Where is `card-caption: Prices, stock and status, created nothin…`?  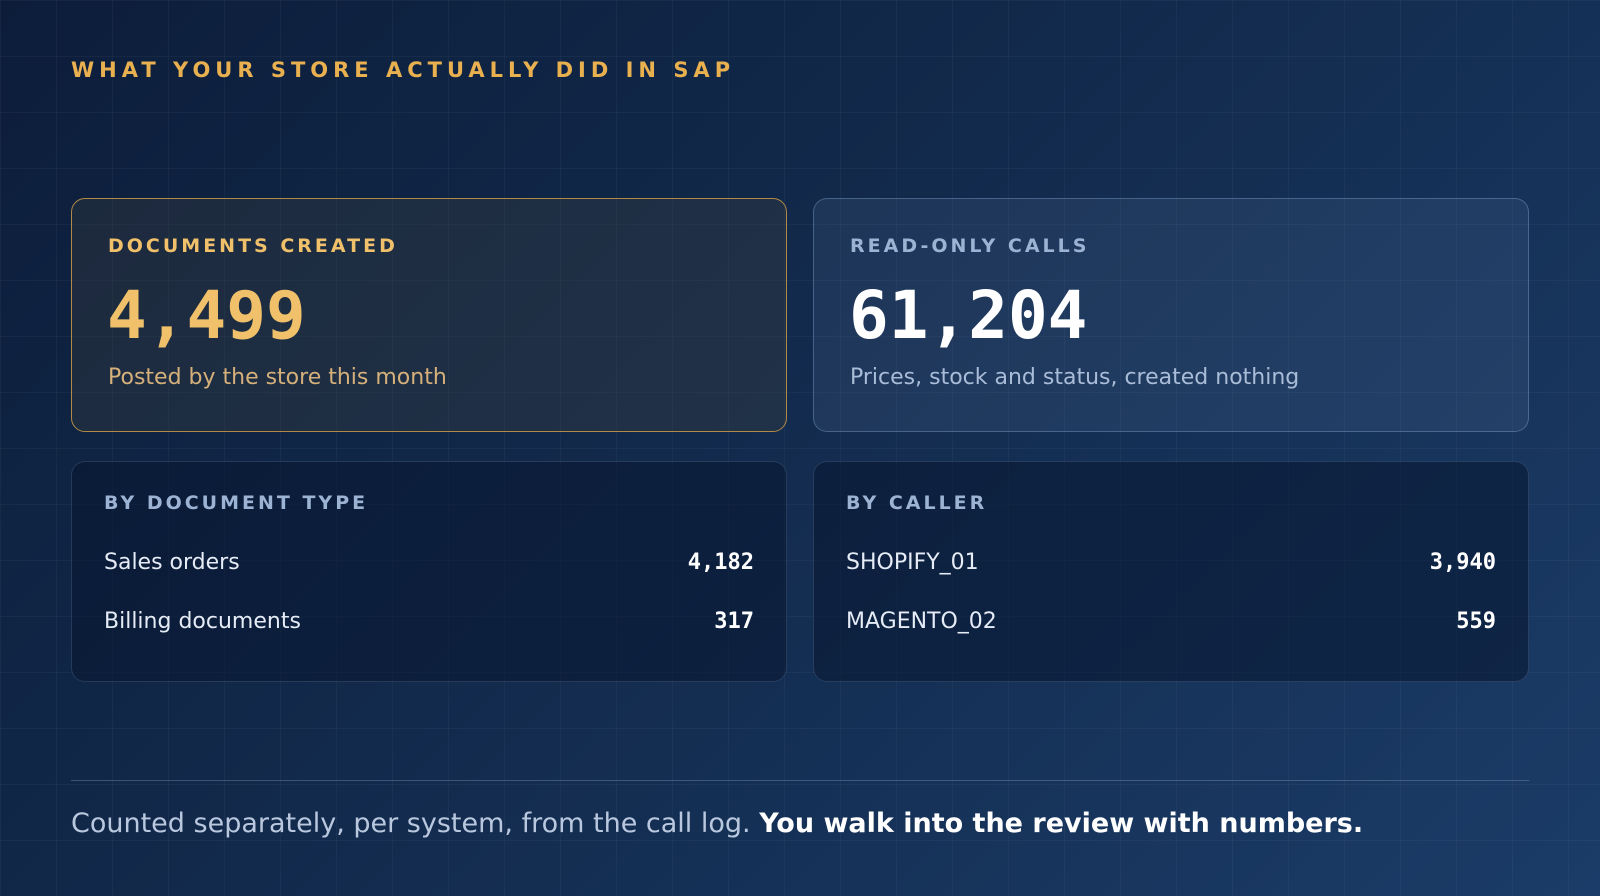 card-caption: Prices, stock and status, created nothin… is located at coordinates (1075, 377).